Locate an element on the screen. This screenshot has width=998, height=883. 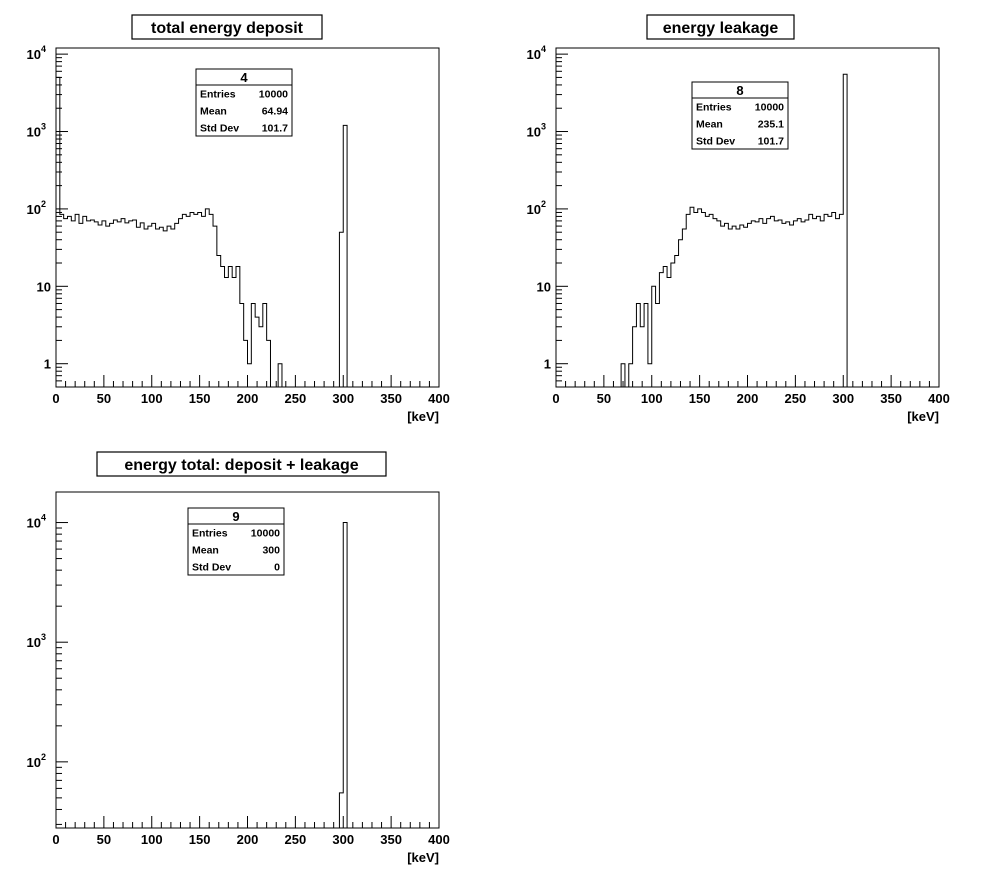
x-tick-label: 0 is located at coordinates (55, 398).